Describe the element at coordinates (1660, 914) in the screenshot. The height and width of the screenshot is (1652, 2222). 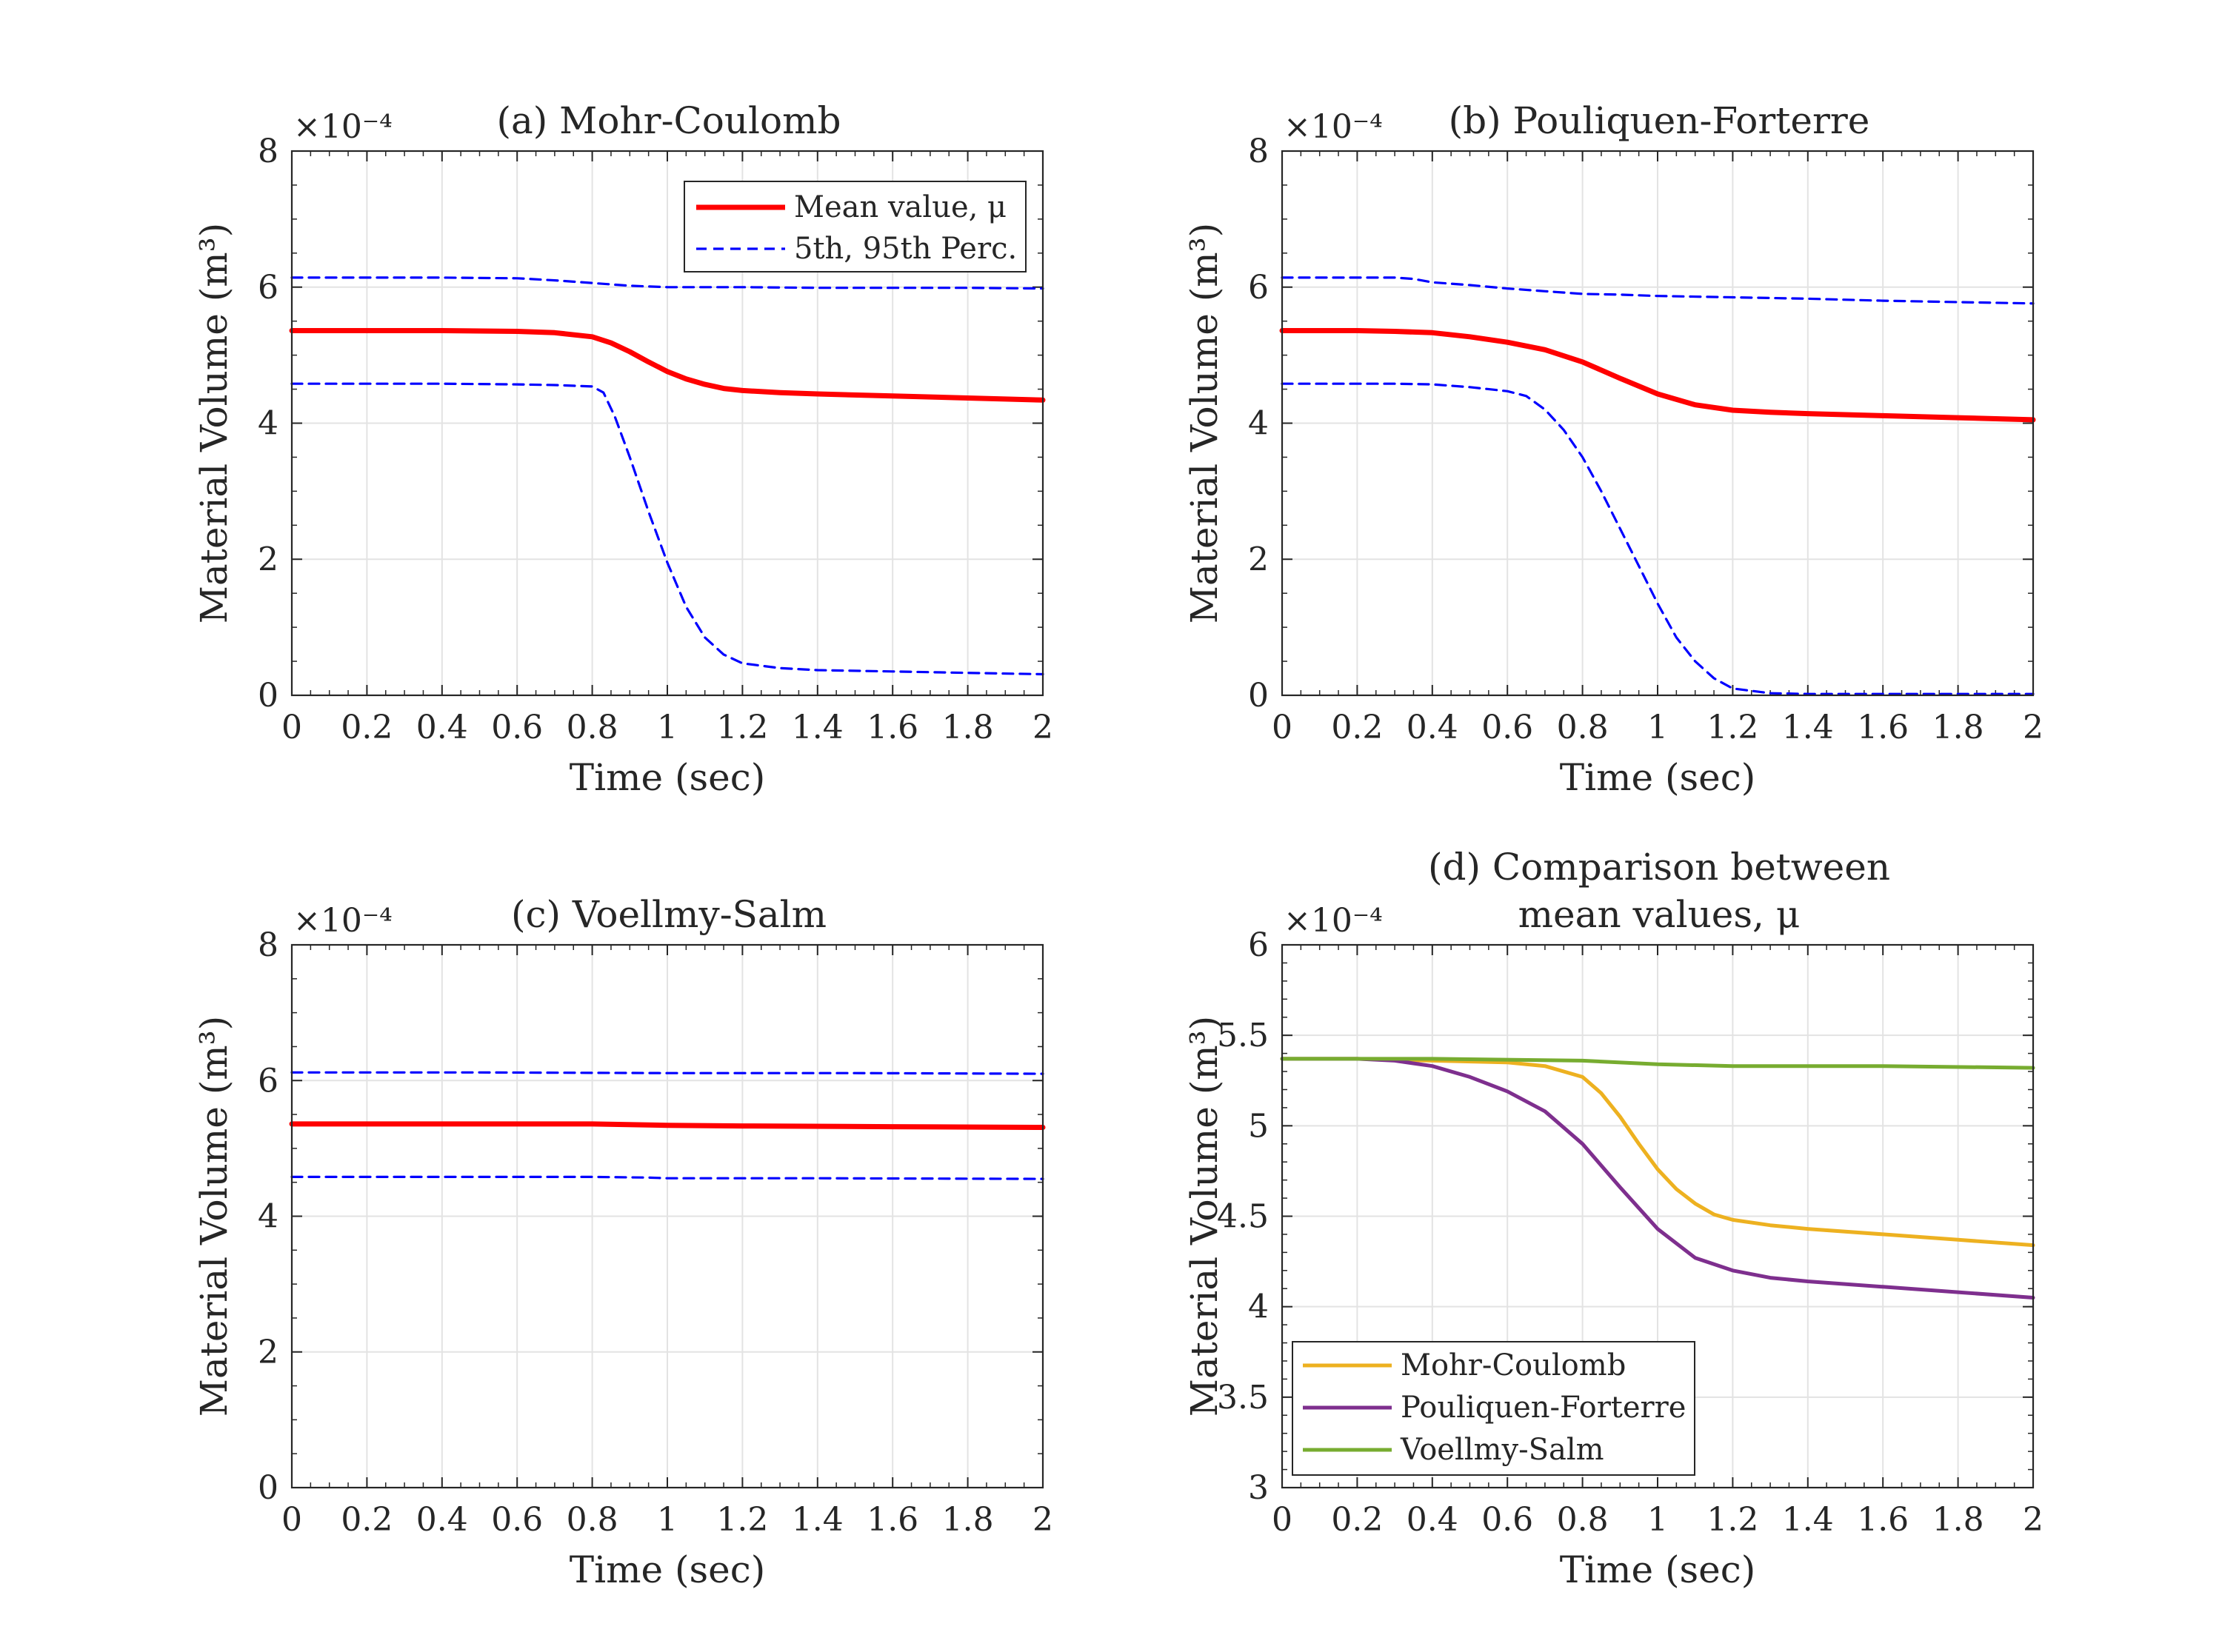
I see `chart-title: mean values, μ` at that location.